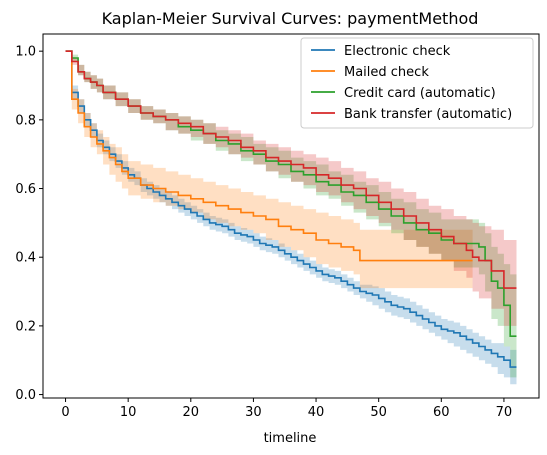  I want to click on x-tick-label: 70, so click(504, 412).